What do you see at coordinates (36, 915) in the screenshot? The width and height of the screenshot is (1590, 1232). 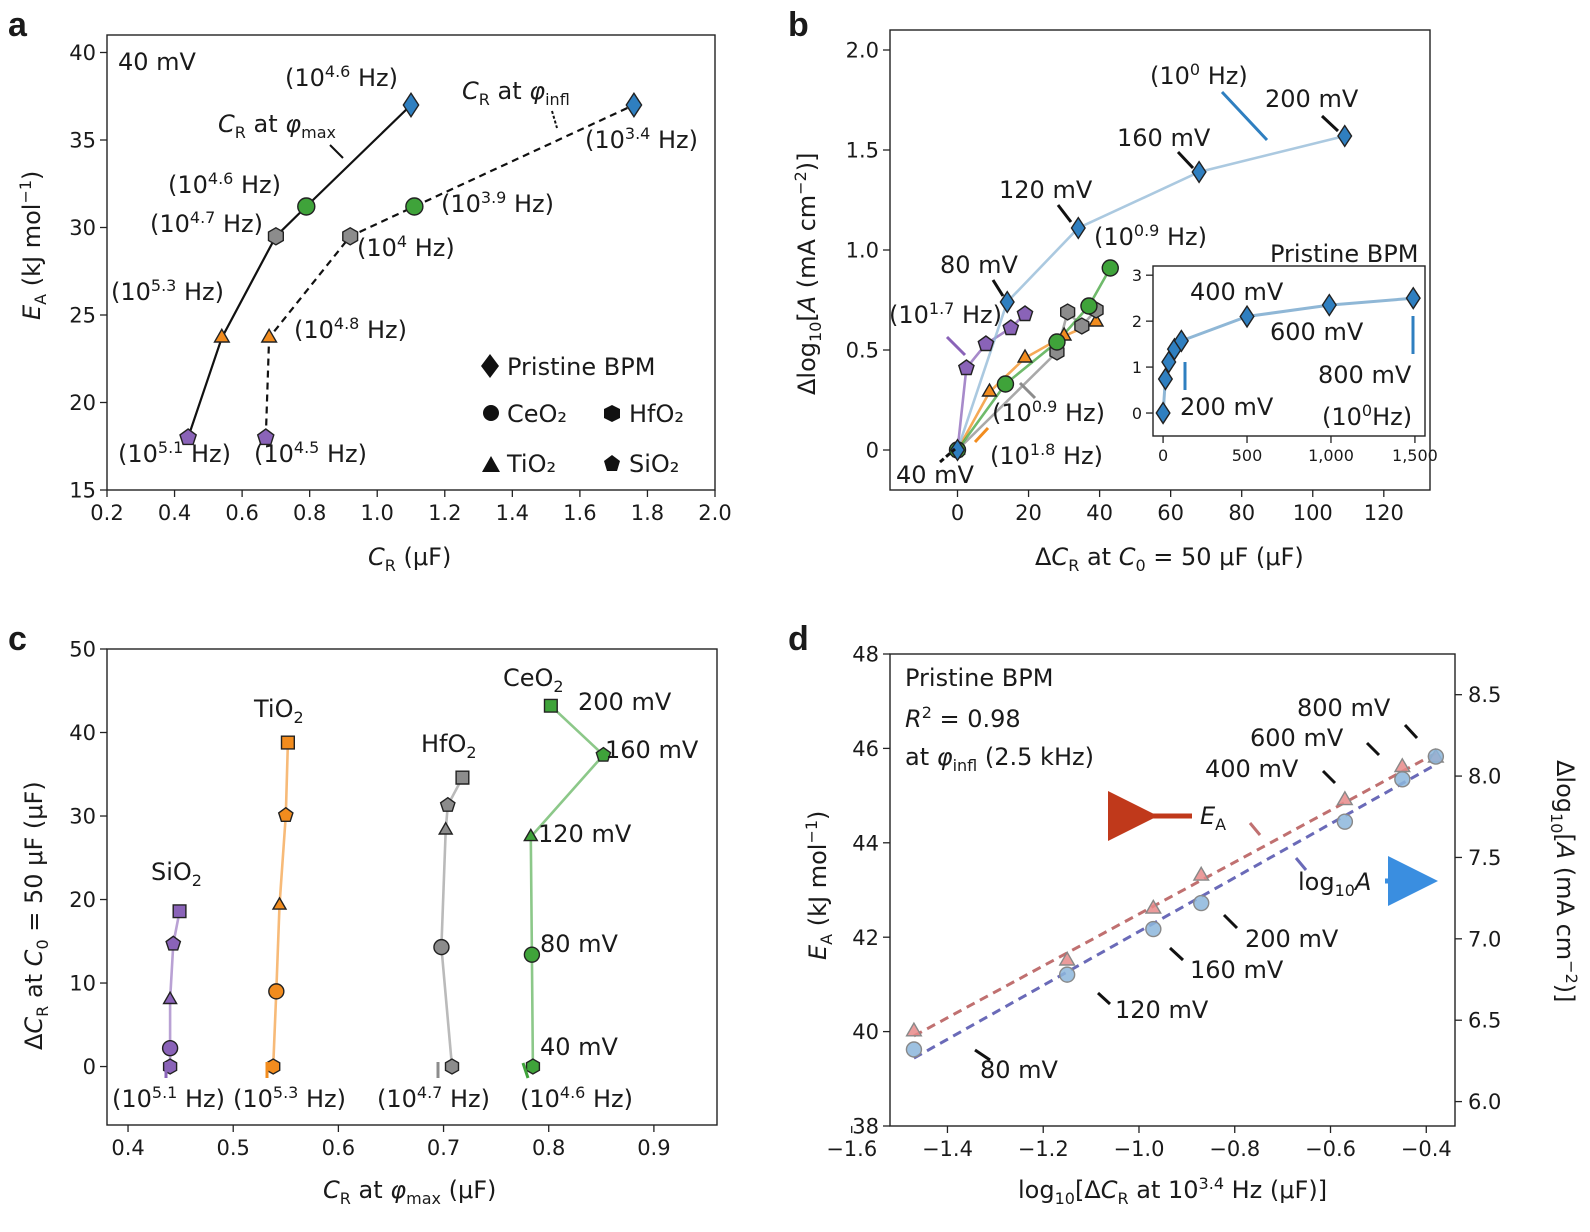 I see `y-axis-label-c: ΔCR at C0 = 50 μF (μF)` at bounding box center [36, 915].